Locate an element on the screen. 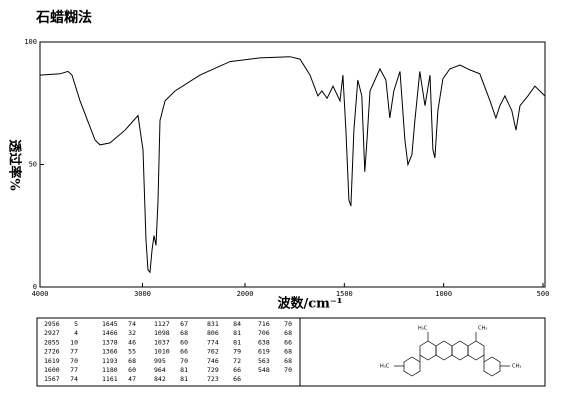 The image size is (570, 403). x-tick-label: 2000 is located at coordinates (245, 294).